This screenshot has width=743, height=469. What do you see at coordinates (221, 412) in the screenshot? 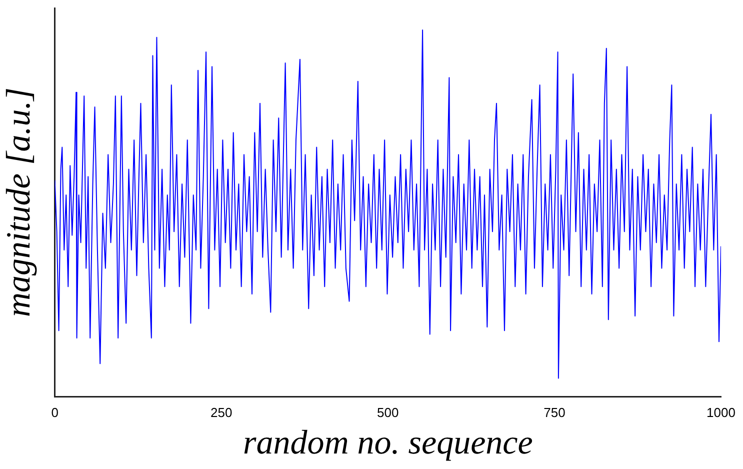
I see `x-tick-label: 250` at bounding box center [221, 412].